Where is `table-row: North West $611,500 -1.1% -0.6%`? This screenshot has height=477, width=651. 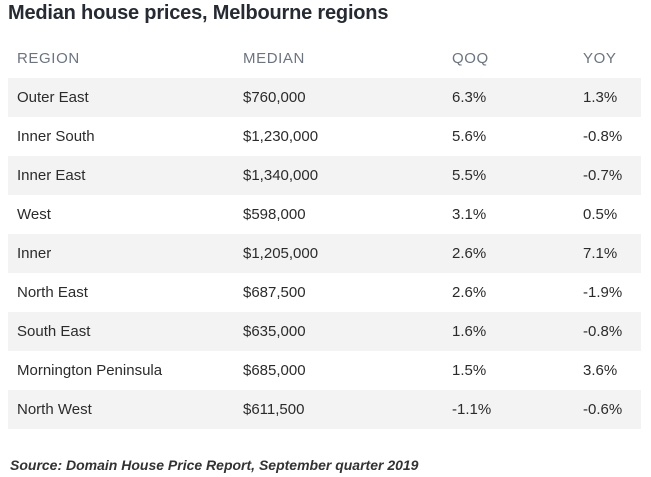 table-row: North West $611,500 -1.1% -0.6% is located at coordinates (324, 409).